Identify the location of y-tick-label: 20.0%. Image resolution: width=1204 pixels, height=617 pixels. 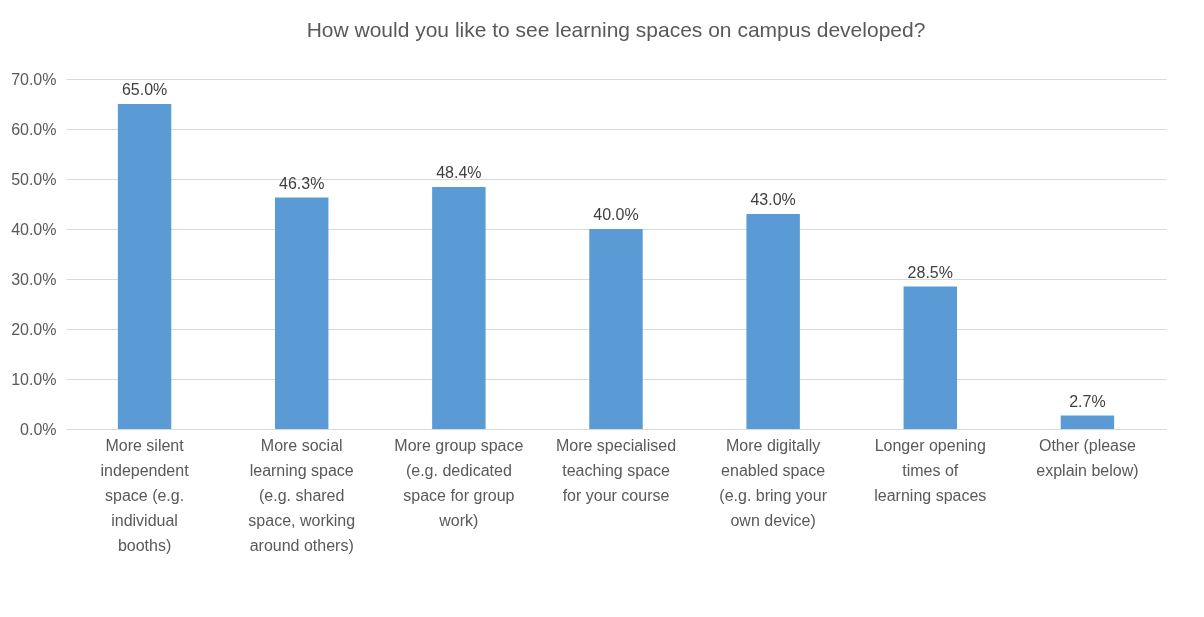
(34, 329).